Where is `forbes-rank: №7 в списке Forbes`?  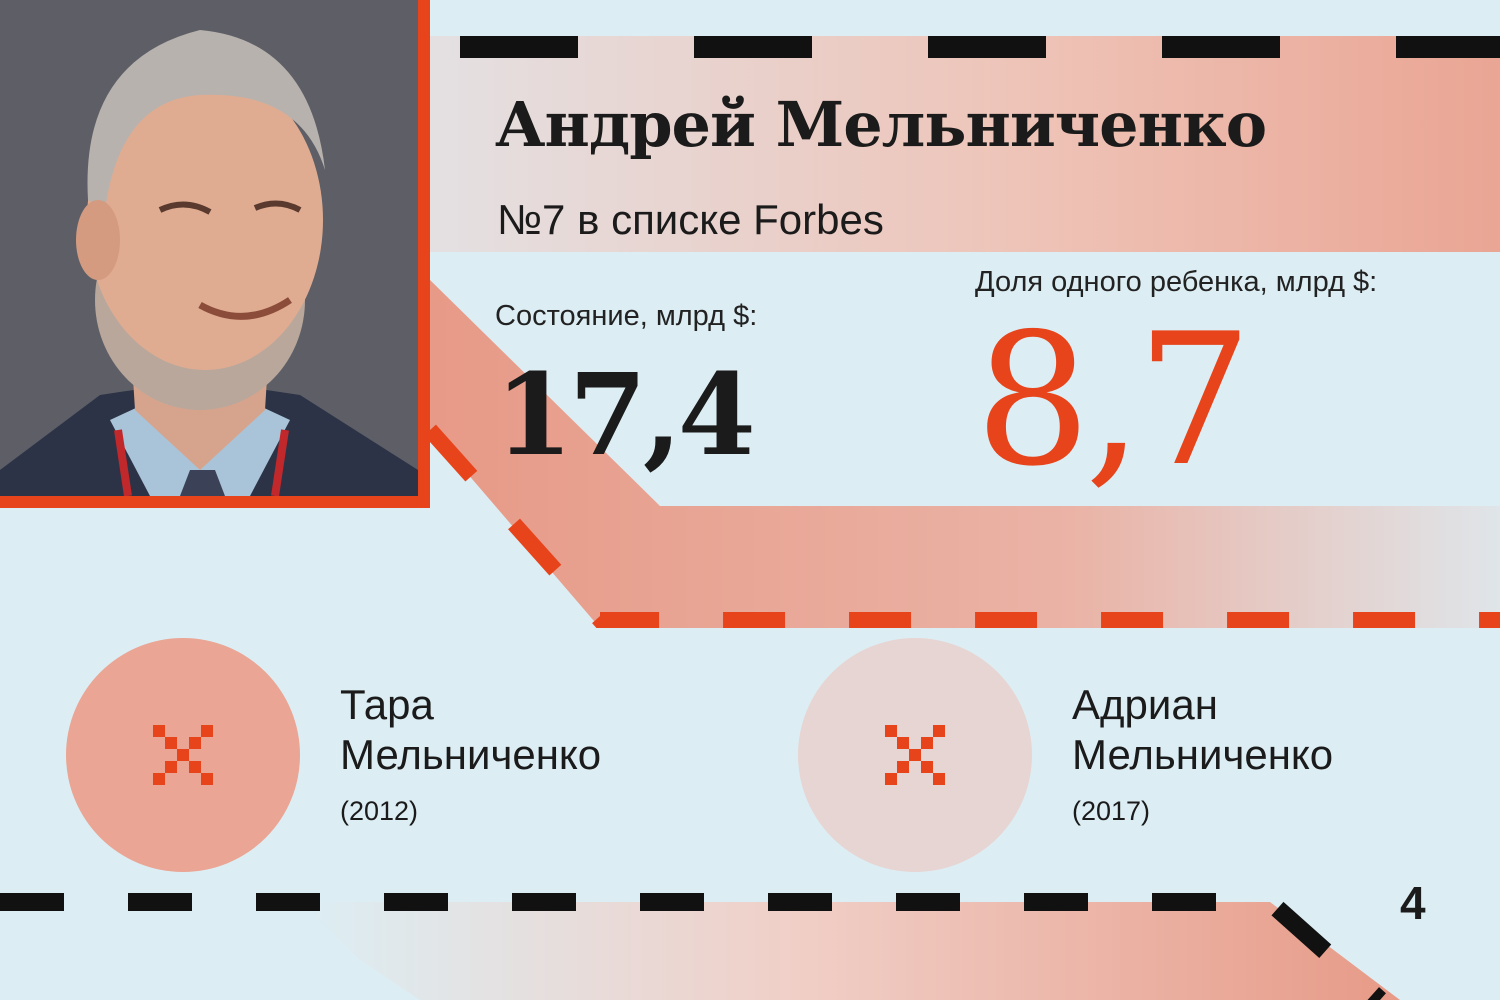
forbes-rank: №7 в списке Forbes is located at coordinates (690, 219).